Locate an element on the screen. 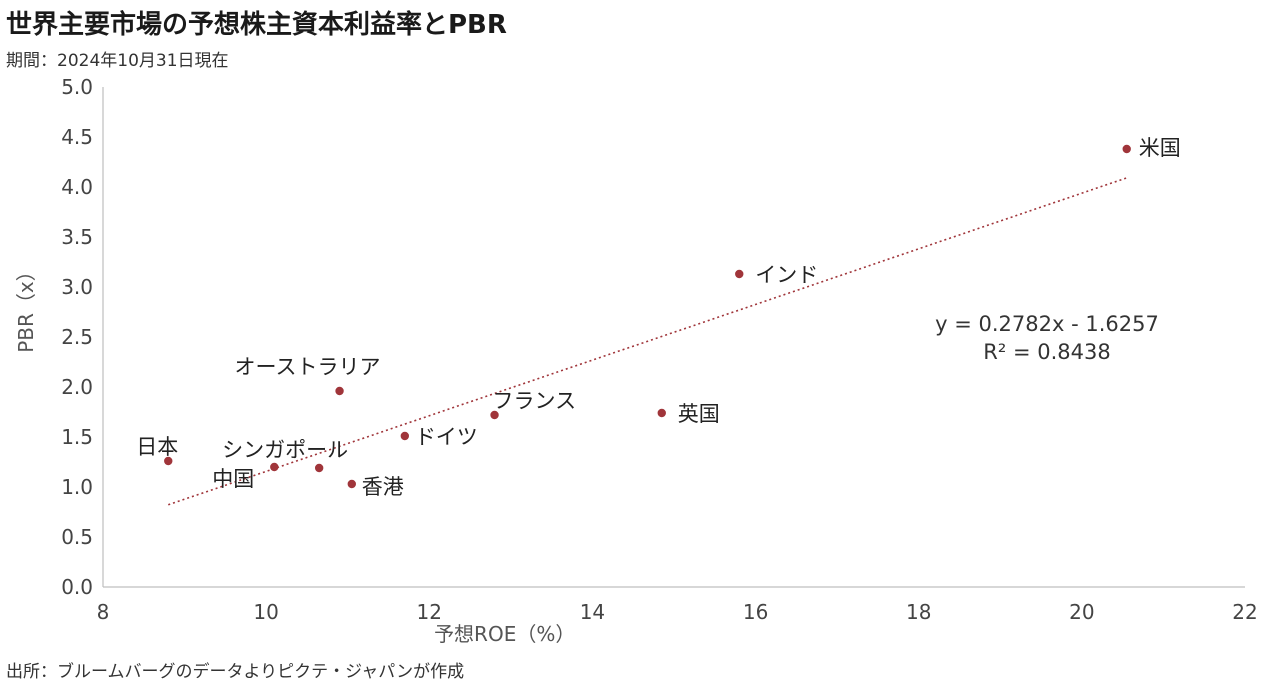 This screenshot has height=688, width=1269. point-label: インド is located at coordinates (786, 275).